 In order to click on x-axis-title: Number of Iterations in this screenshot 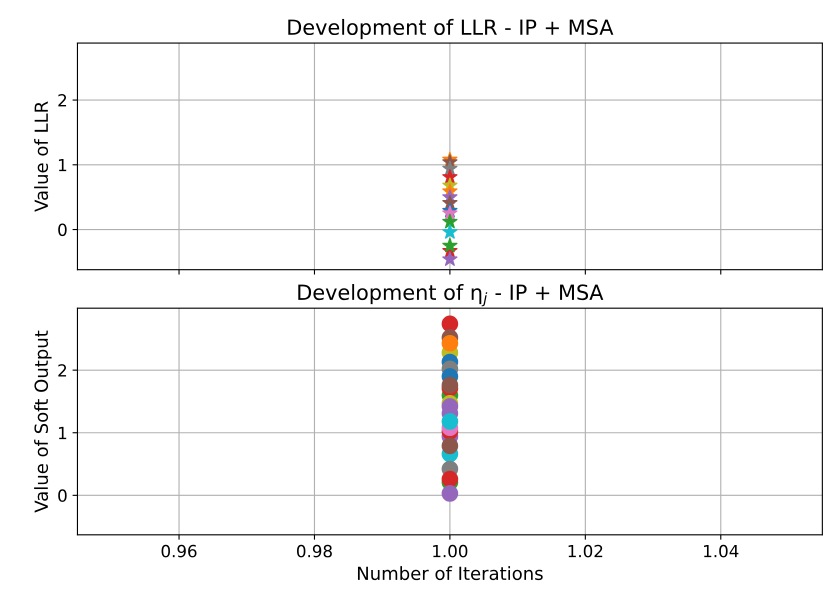, I will do `click(450, 573)`.